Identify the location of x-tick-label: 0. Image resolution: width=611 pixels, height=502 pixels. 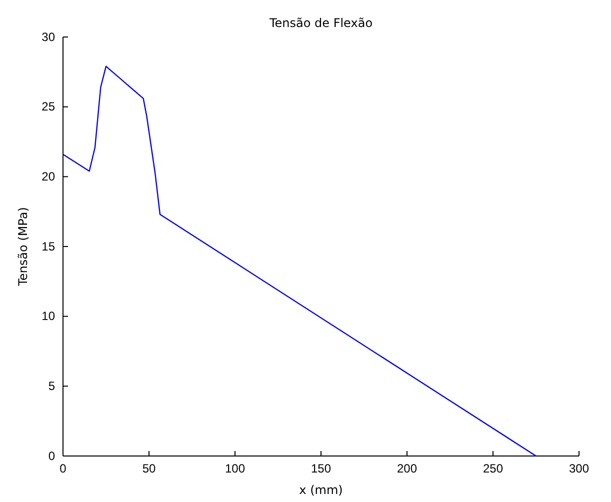
(63, 469).